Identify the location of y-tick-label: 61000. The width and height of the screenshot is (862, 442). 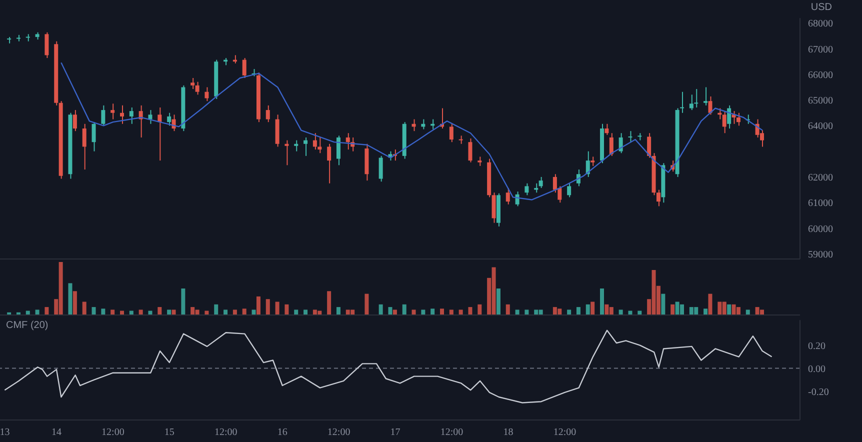
(820, 204).